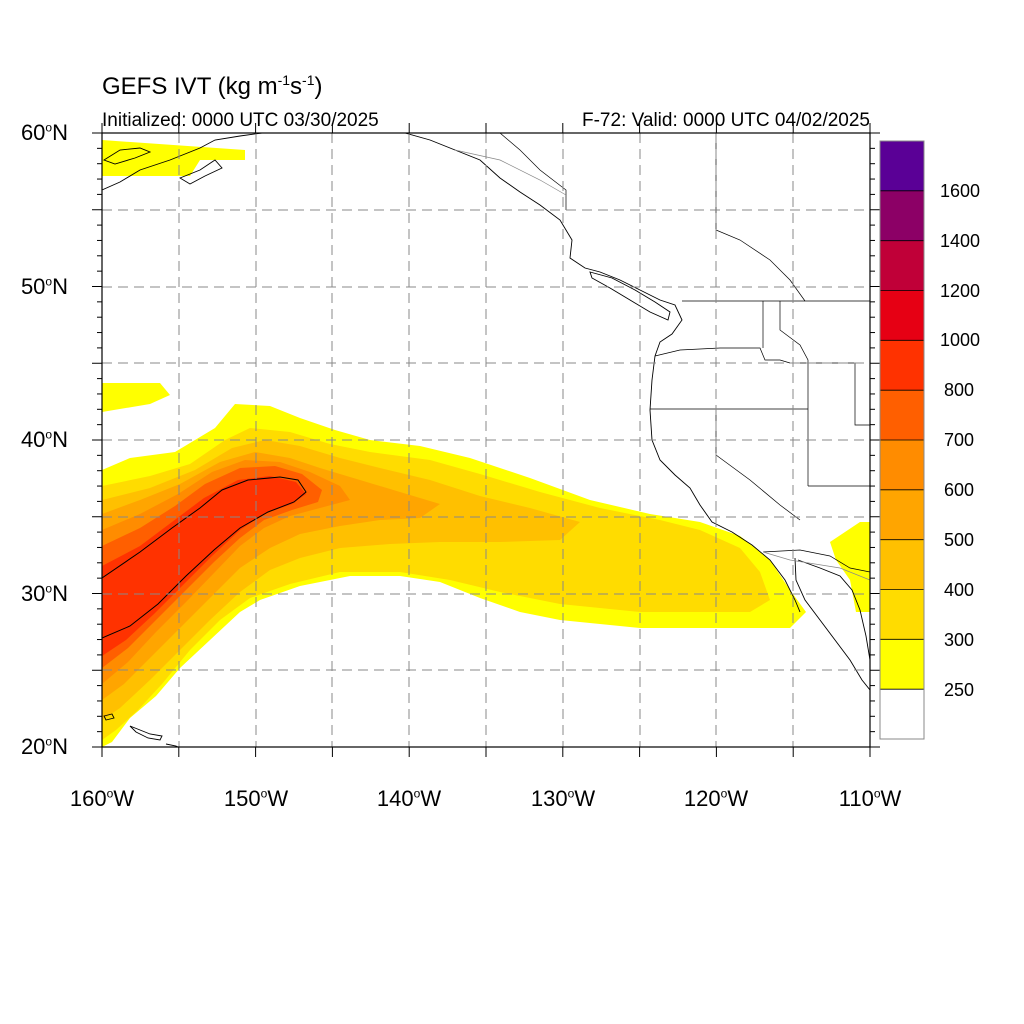 This screenshot has width=1024, height=1024. Describe the element at coordinates (156, 86) in the screenshot. I see `title-product: GEFS IVT` at that location.